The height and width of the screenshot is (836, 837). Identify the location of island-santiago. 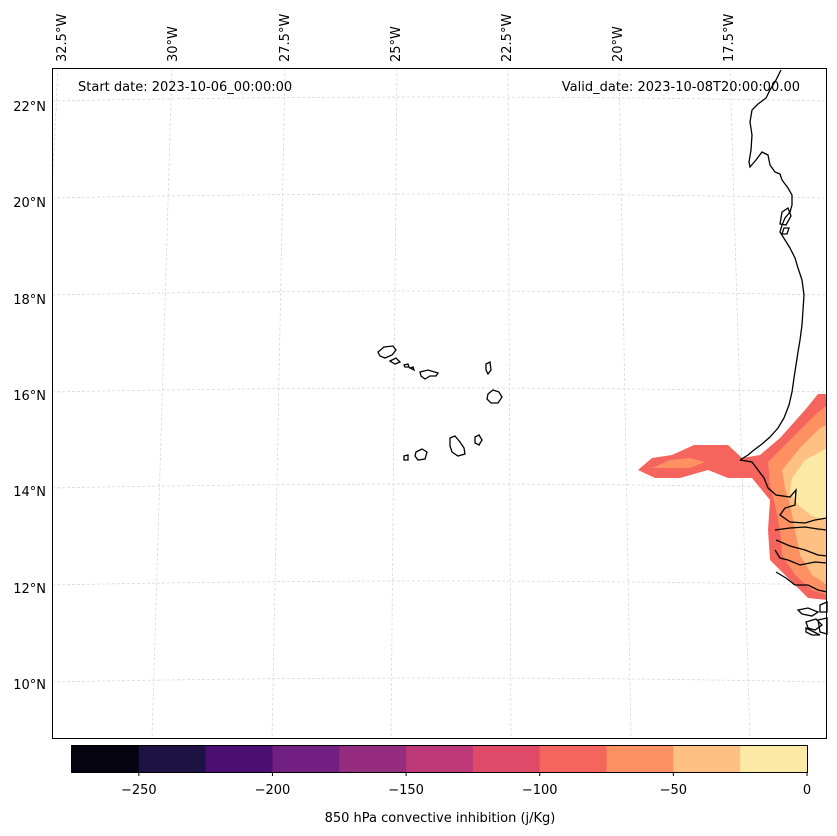
(457, 446).